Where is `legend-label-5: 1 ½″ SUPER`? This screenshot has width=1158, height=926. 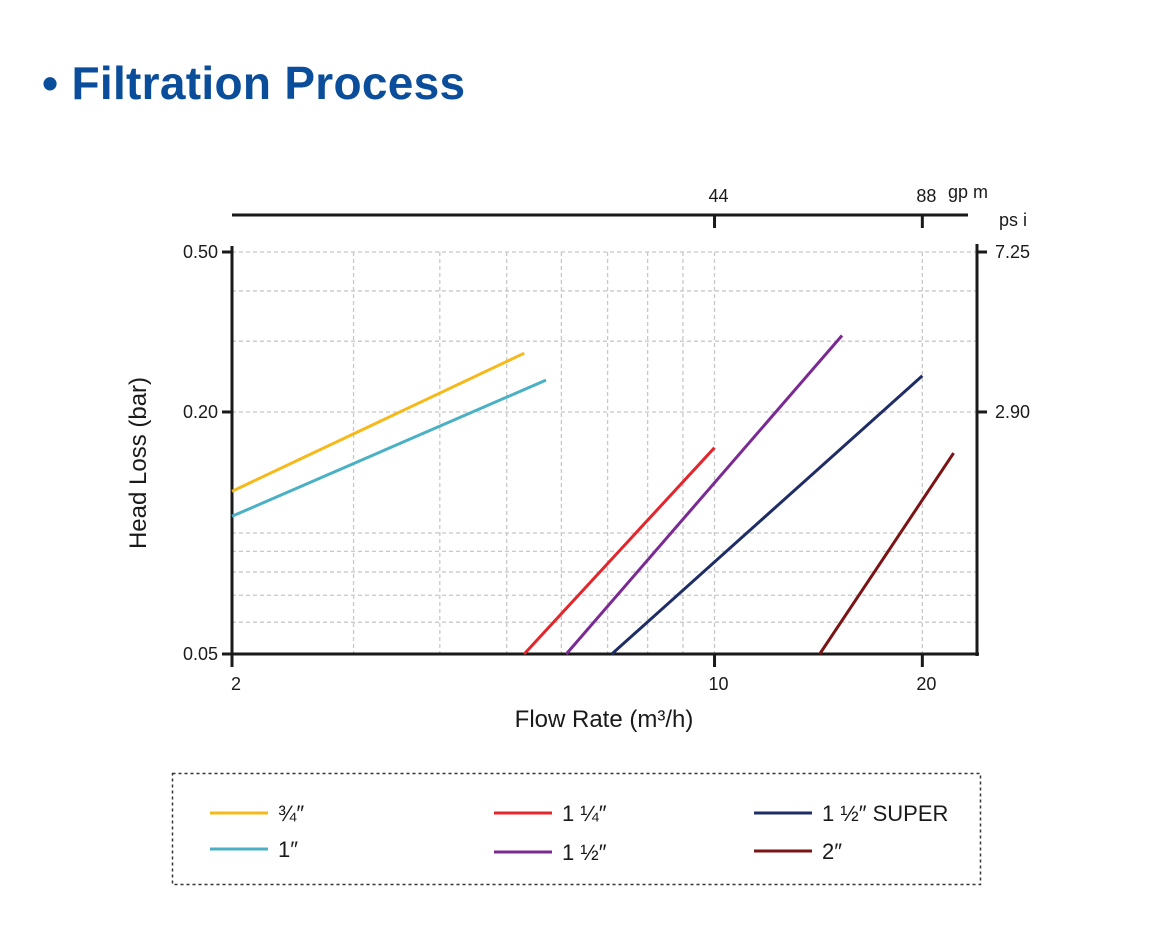 legend-label-5: 1 ½″ SUPER is located at coordinates (885, 813).